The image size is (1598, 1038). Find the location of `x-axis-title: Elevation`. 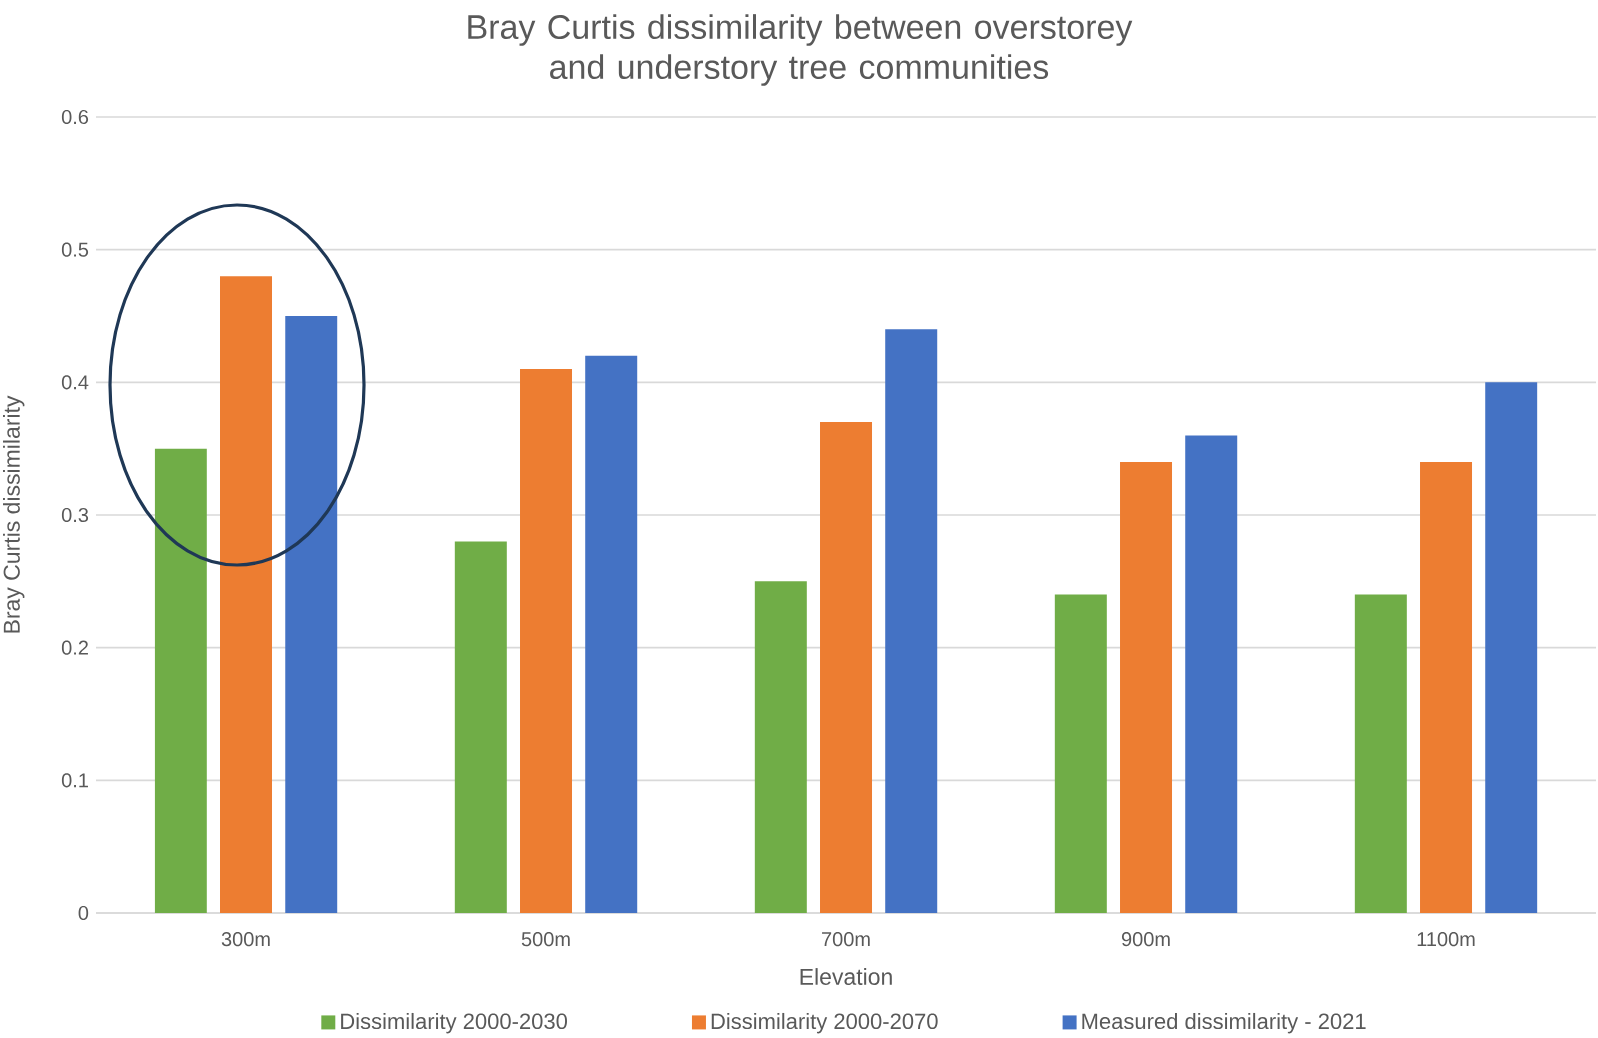

x-axis-title: Elevation is located at coordinates (846, 976).